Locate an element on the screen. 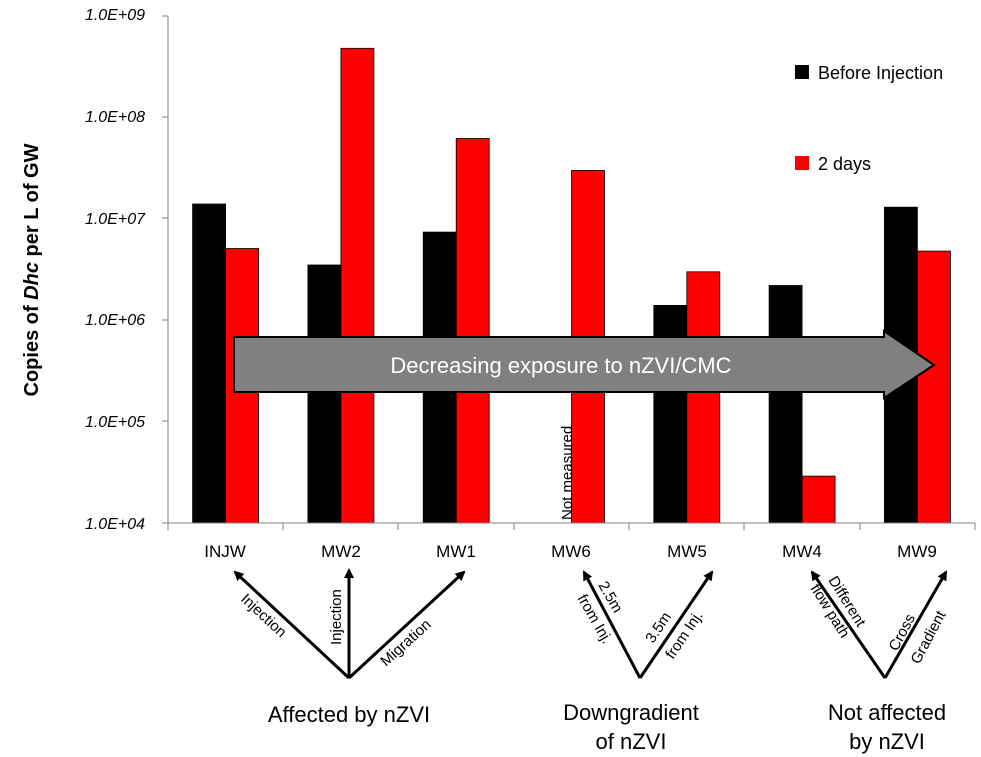  x-tick-label: MW6 is located at coordinates (571, 551).